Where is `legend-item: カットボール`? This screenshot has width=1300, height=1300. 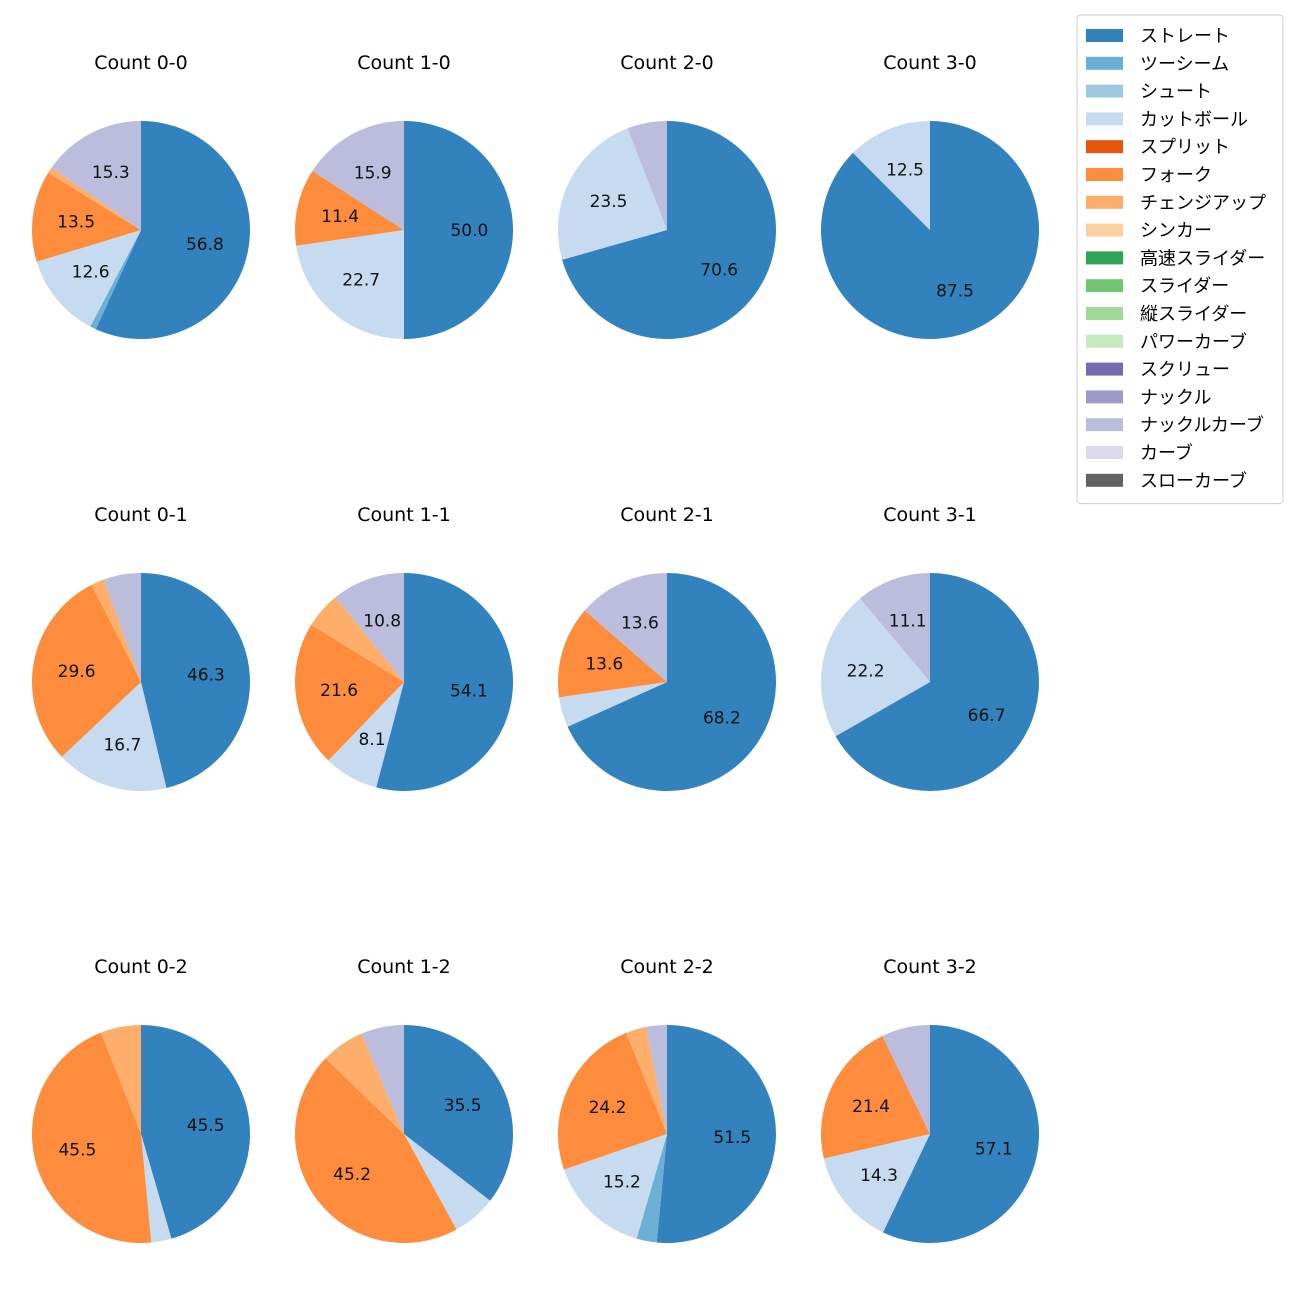 legend-item: カットボール is located at coordinates (1167, 119).